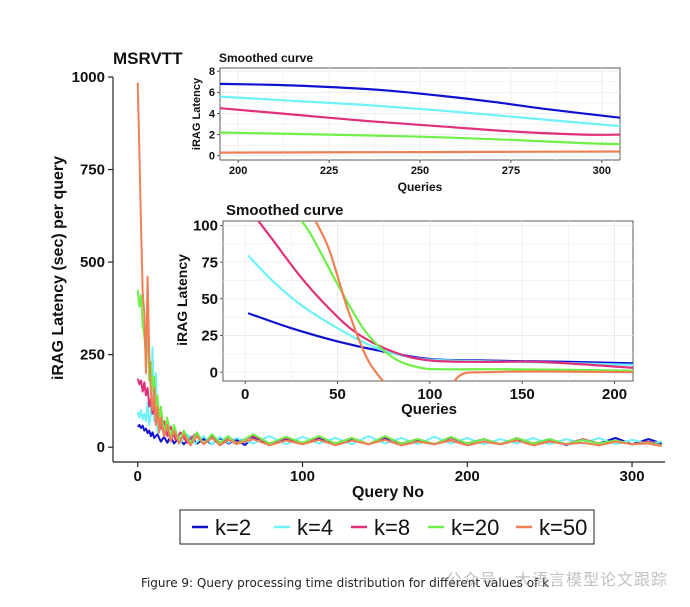 This screenshot has width=690, height=607. What do you see at coordinates (212, 135) in the screenshot?
I see `inset-top-y-tick-label: 2` at bounding box center [212, 135].